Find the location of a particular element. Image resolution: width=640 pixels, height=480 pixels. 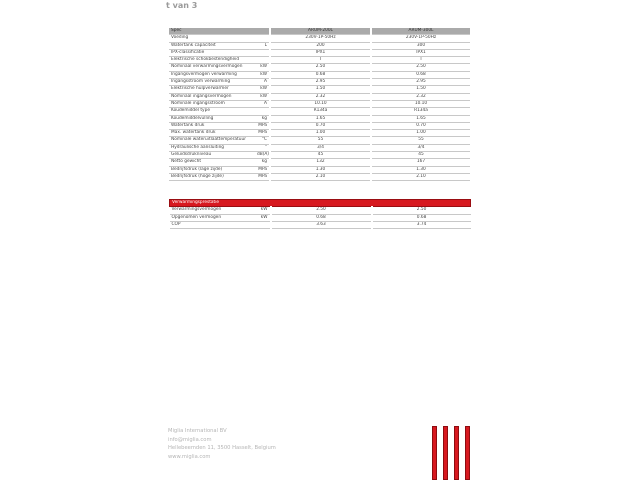

footer-address: Hellebeemden 11, 3500 Hasselt, Belgium is located at coordinates (222, 448).